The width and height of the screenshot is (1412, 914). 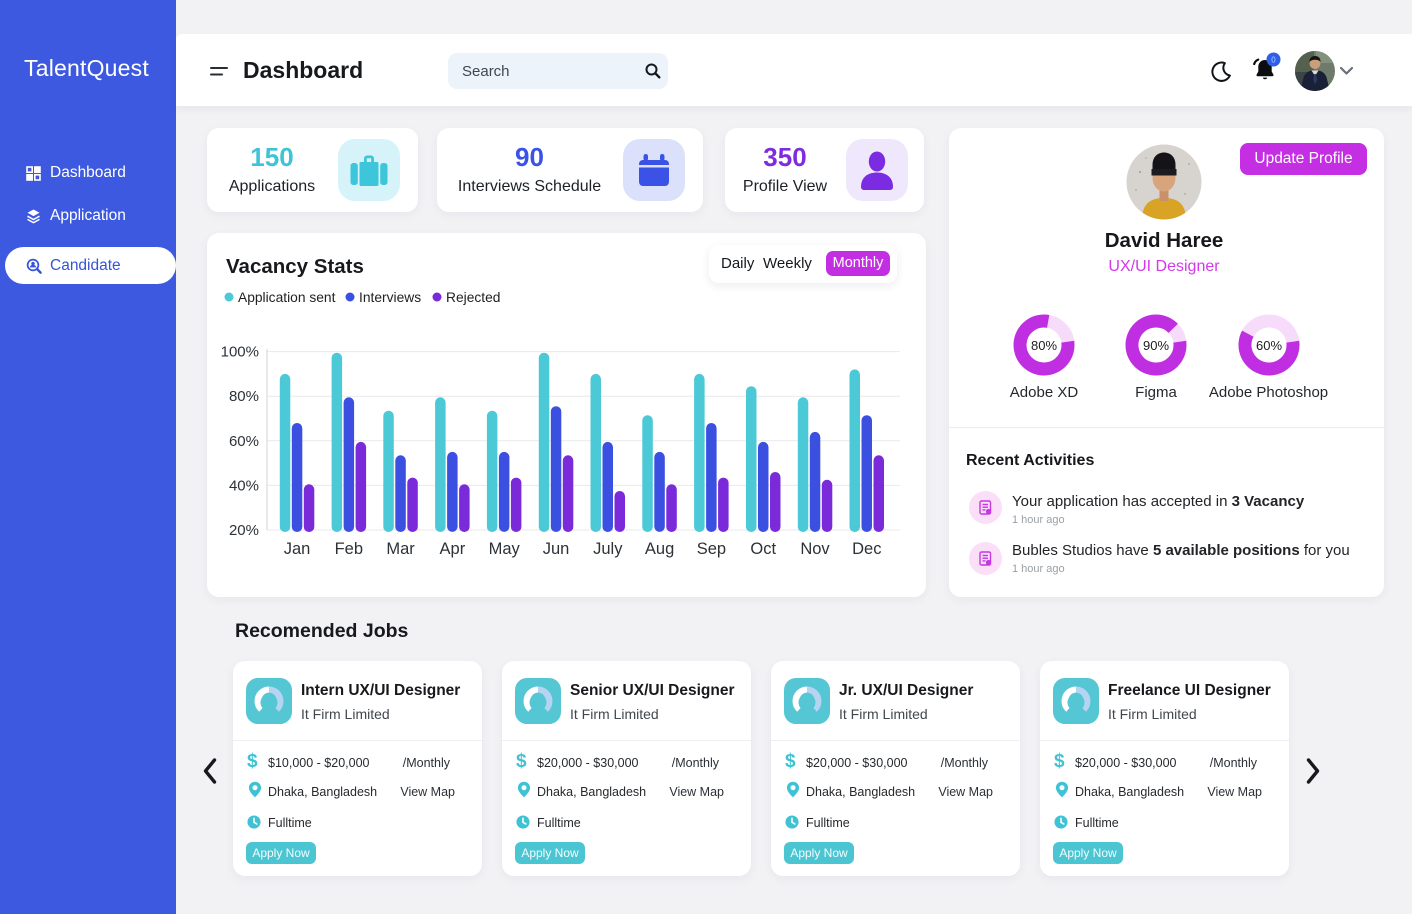 I want to click on svg-text: Feb, so click(x=349, y=549).